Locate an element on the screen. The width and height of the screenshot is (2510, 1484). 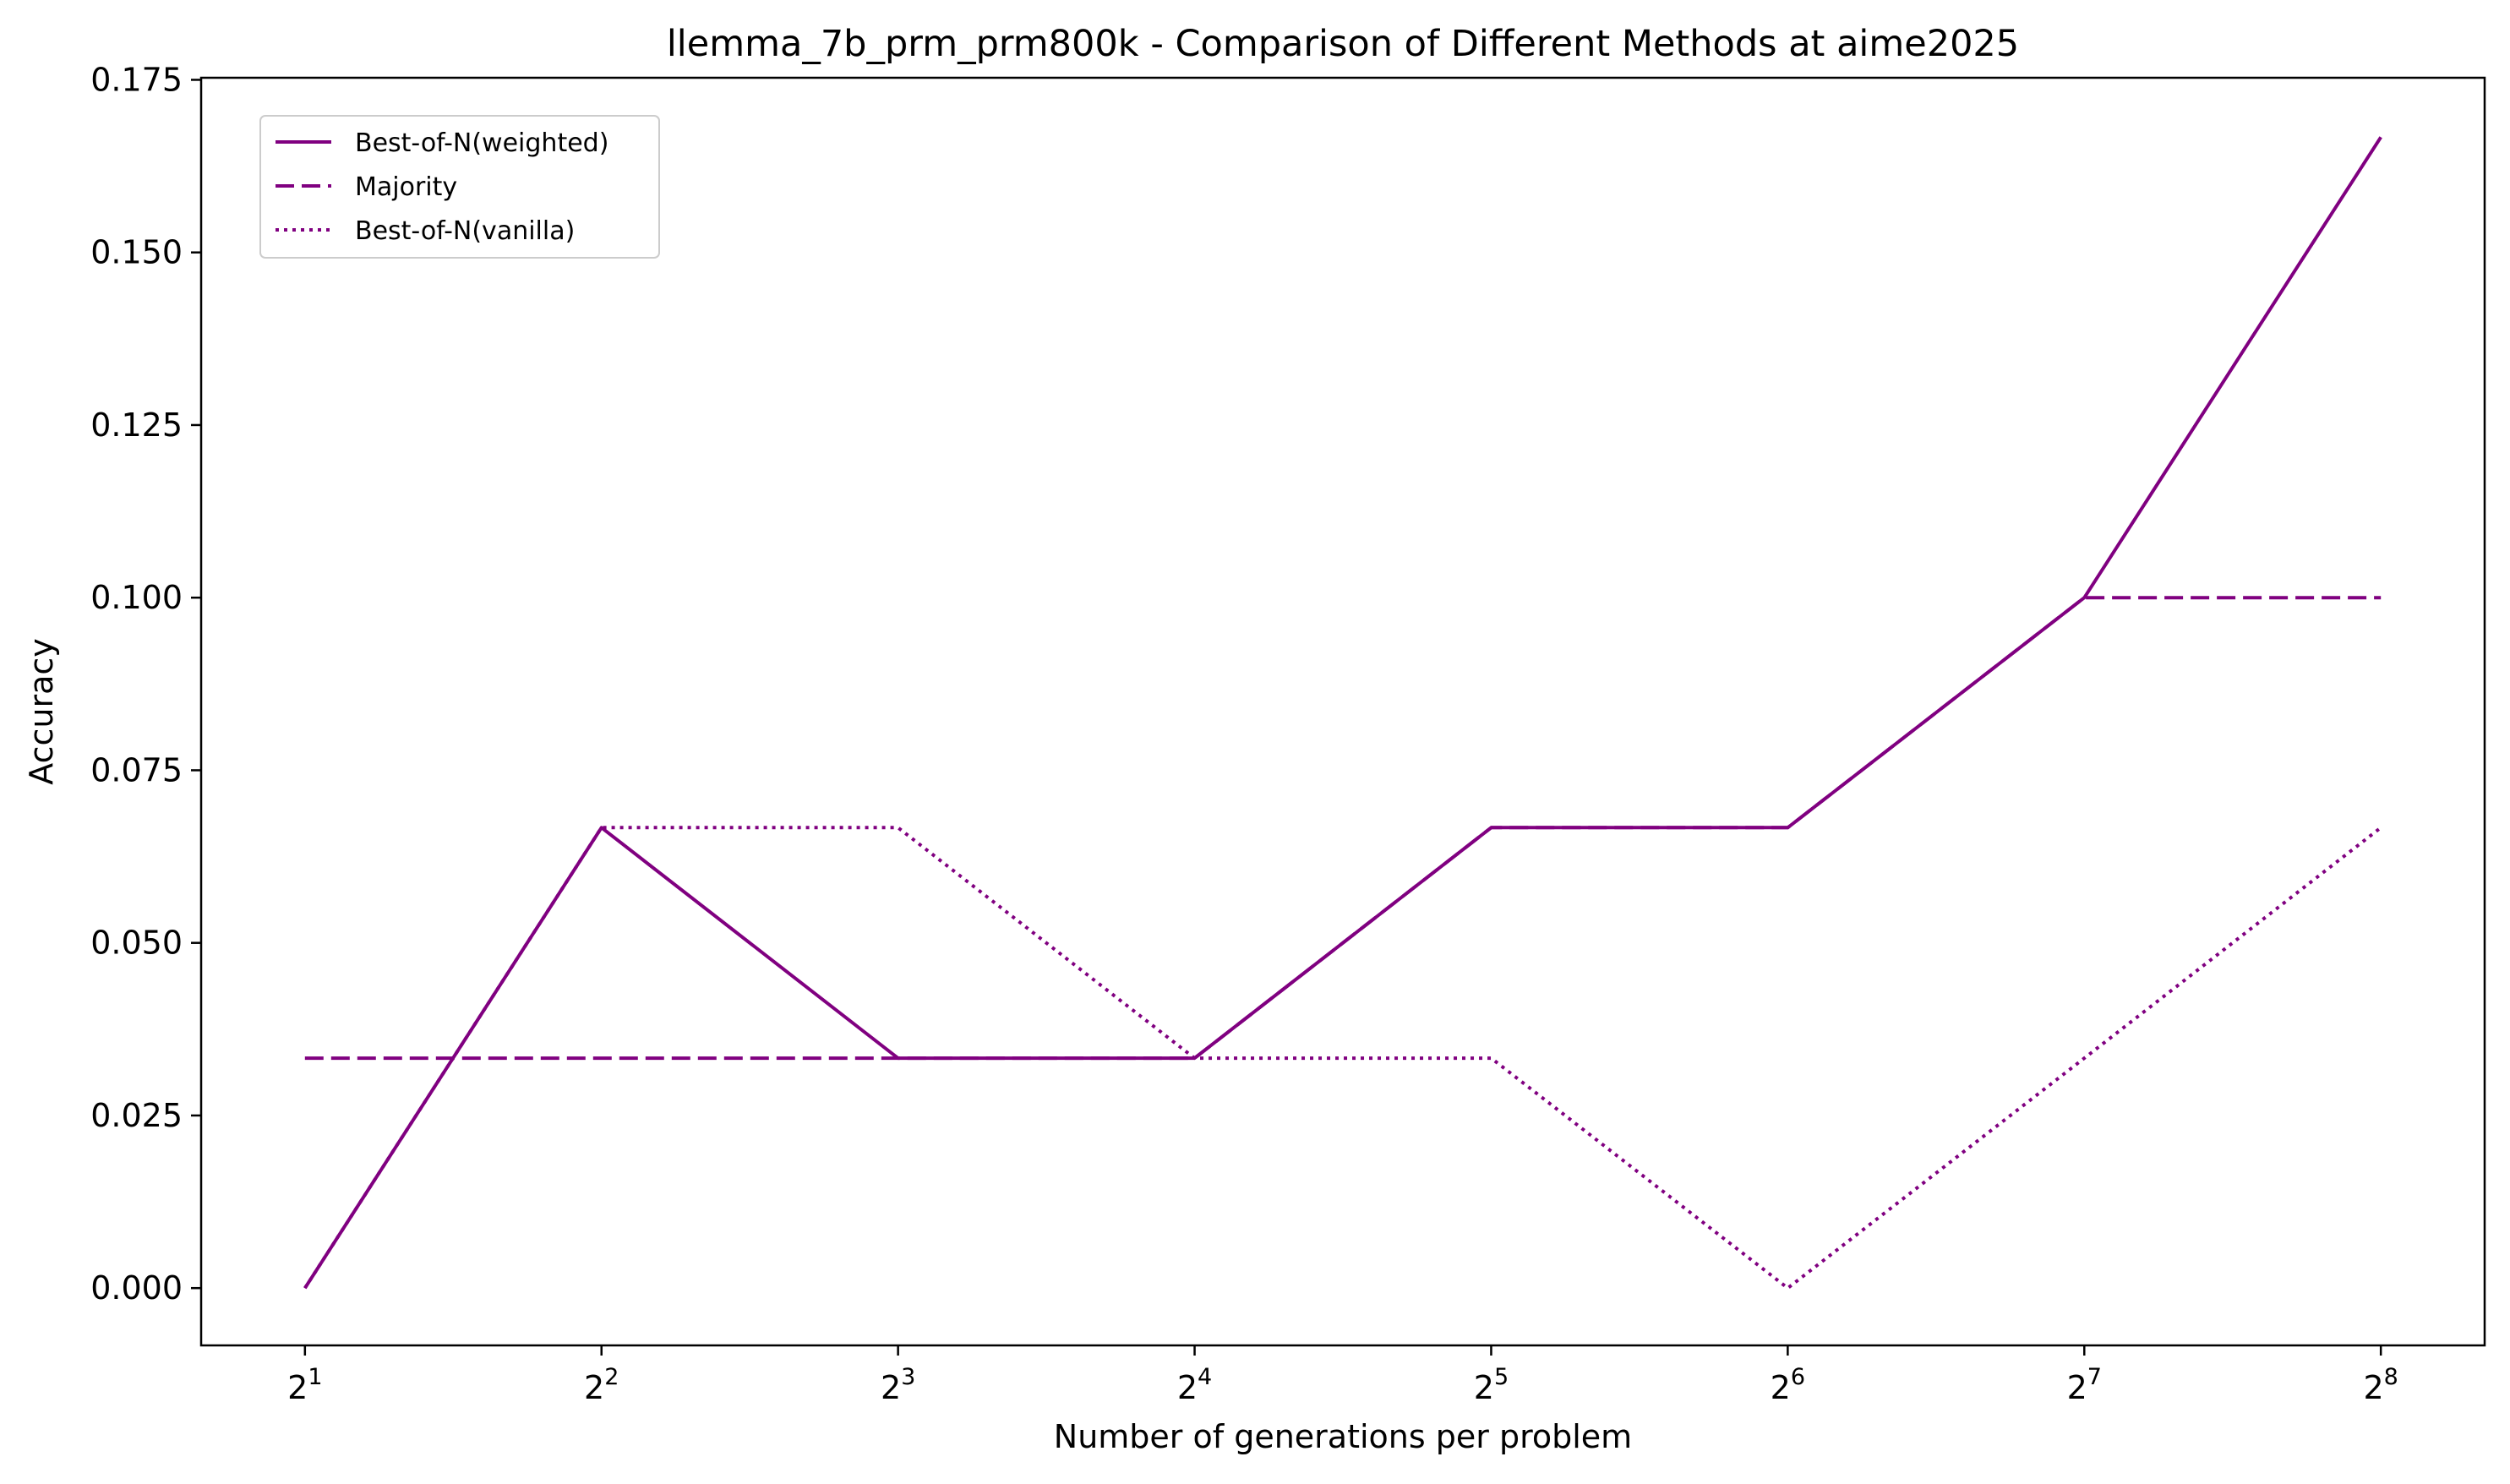
legend-label: Best-of-N(weighted) is located at coordinates (482, 143).